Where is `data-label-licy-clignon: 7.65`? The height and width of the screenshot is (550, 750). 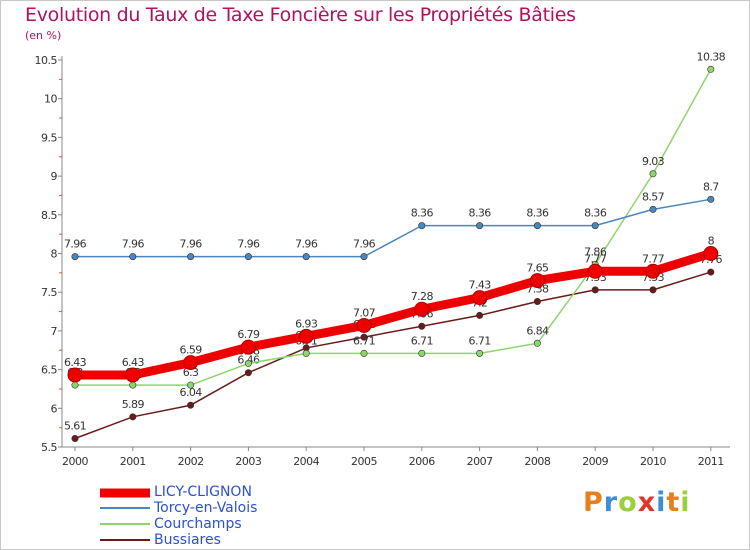
data-label-licy-clignon: 7.65 is located at coordinates (537, 268).